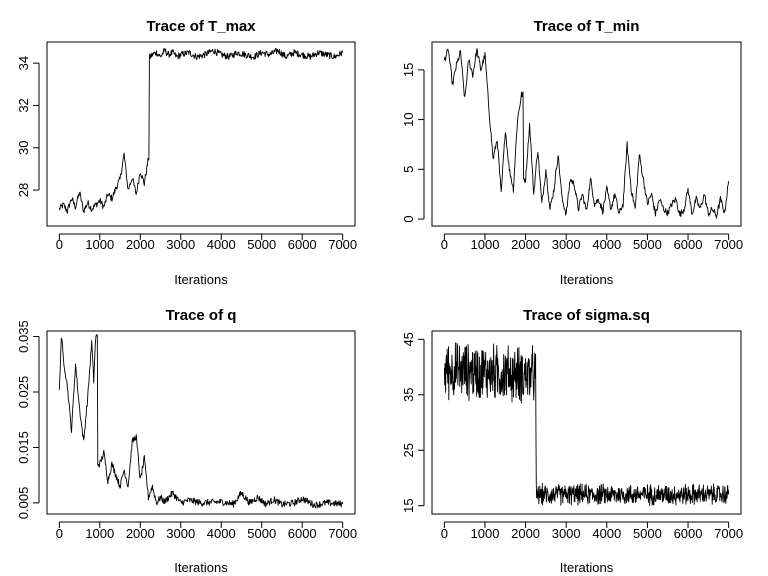 The width and height of the screenshot is (768, 576). Describe the element at coordinates (201, 315) in the screenshot. I see `panel-title-q: Trace of q` at that location.